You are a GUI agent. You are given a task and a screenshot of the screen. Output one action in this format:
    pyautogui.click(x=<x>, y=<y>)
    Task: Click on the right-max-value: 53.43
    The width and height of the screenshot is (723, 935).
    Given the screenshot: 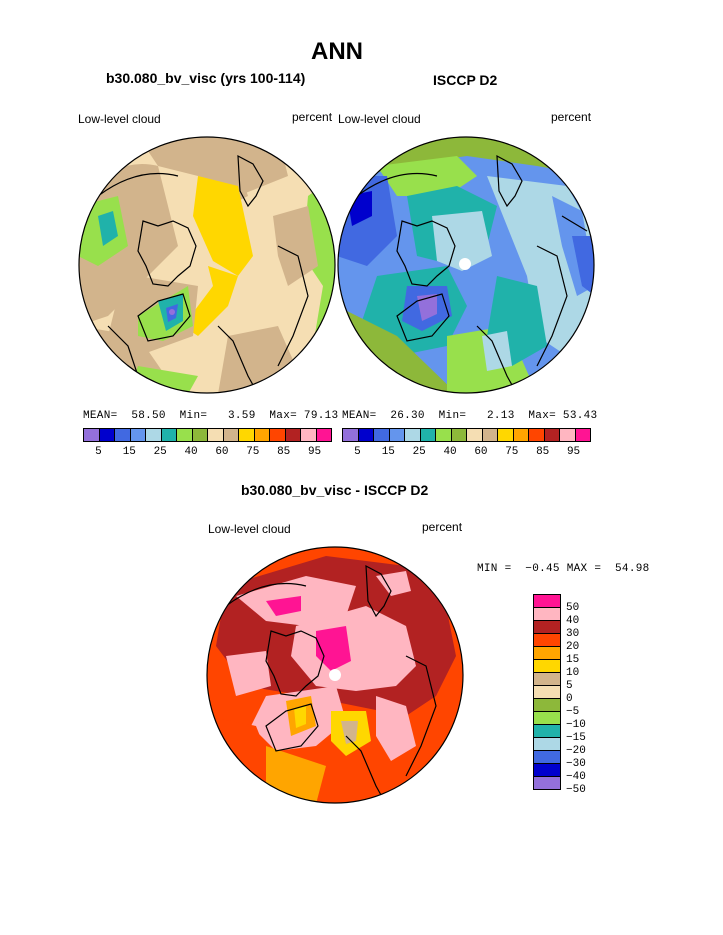 What is the action you would take?
    pyautogui.click(x=580, y=416)
    